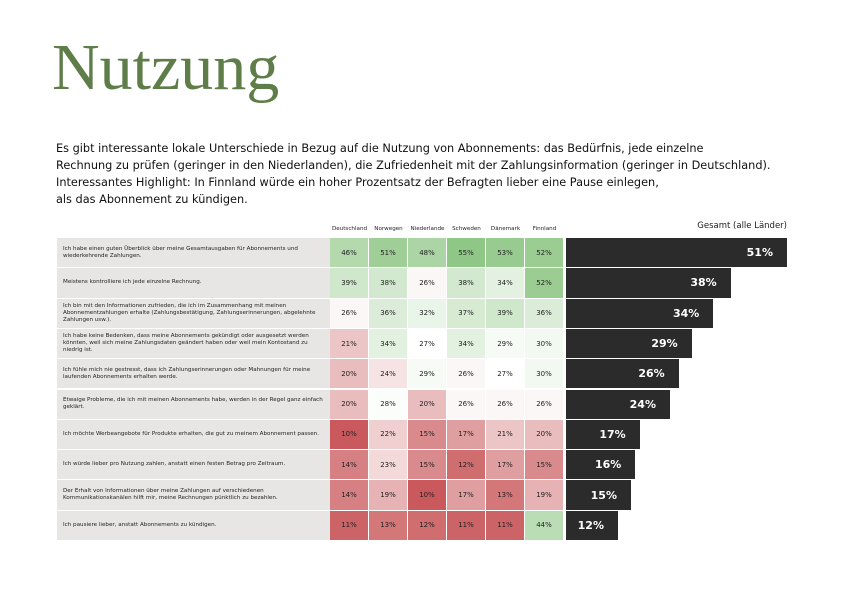 The width and height of the screenshot is (841, 595). I want to click on cell-label: 44%, so click(544, 525).